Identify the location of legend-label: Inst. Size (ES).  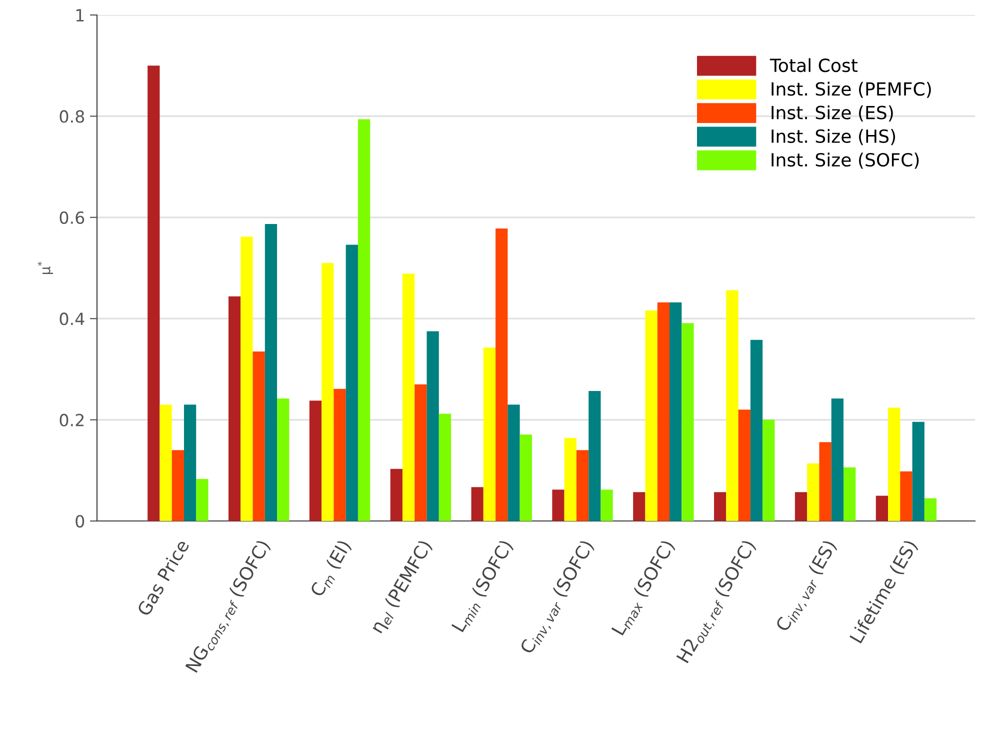
(832, 113).